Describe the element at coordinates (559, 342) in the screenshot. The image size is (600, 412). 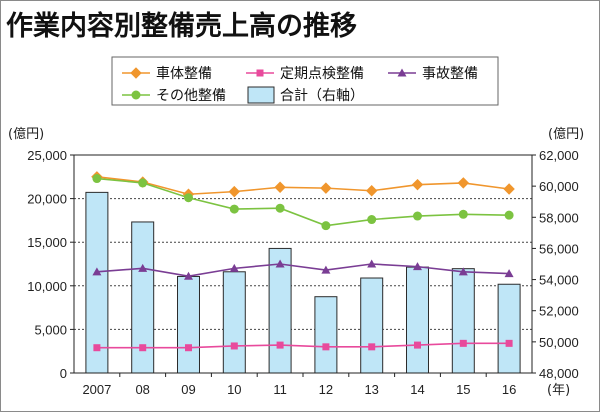
I see `right-tick-label: 50,000` at that location.